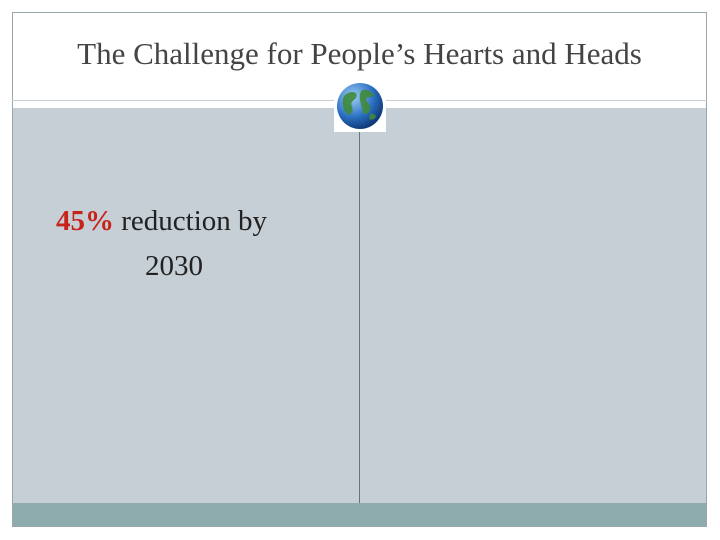 This screenshot has height=540, width=720. I want to click on body-text-line: 2030, so click(174, 266).